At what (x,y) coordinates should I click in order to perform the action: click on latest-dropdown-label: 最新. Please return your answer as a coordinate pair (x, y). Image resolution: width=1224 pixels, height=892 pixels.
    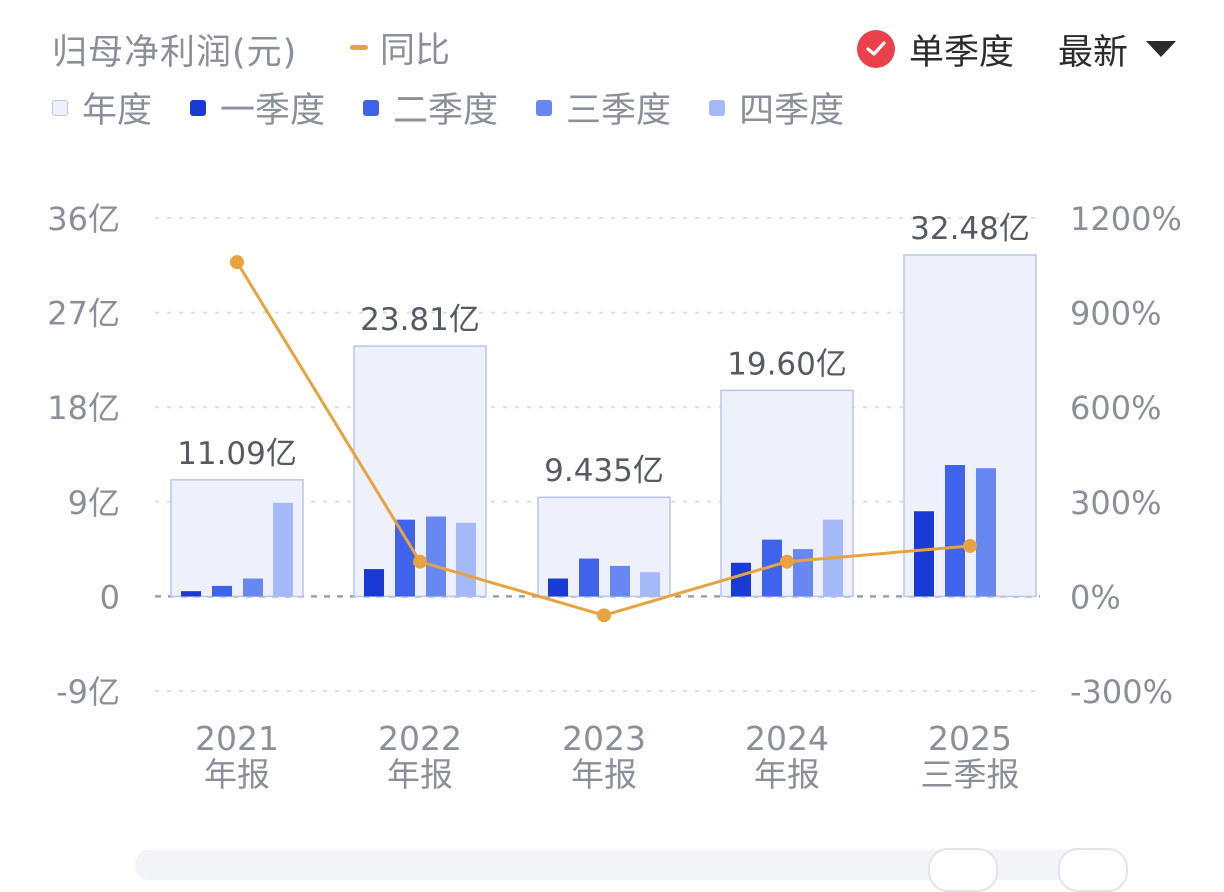
    Looking at the image, I should click on (1092, 52).